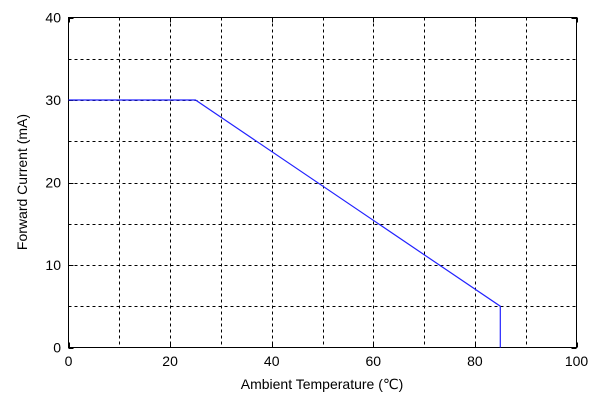  I want to click on y-tick-label: 30, so click(53, 100).